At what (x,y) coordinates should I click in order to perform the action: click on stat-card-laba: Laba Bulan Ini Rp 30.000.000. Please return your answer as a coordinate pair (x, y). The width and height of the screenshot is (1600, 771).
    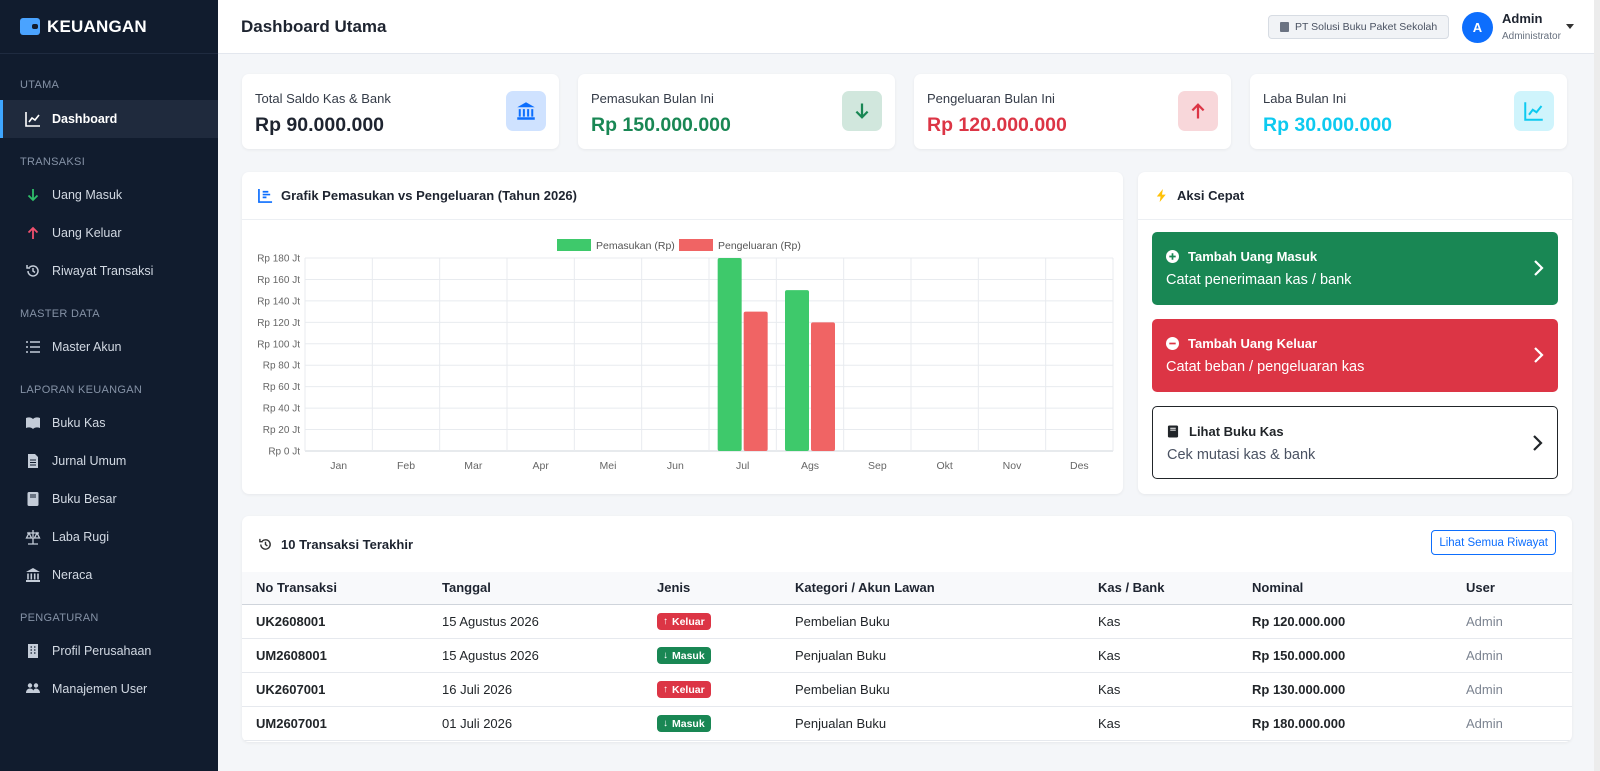
    Looking at the image, I should click on (1408, 111).